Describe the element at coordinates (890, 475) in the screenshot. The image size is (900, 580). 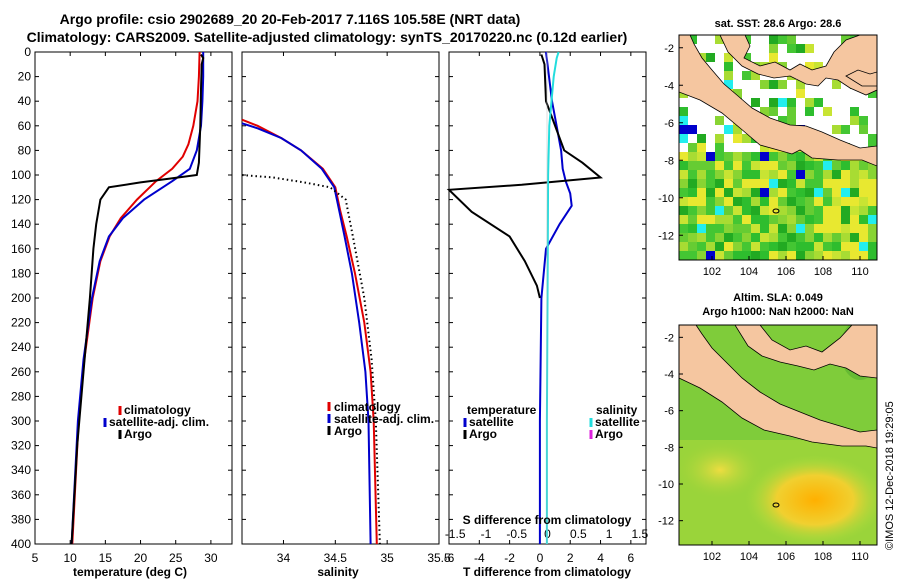
I see `imos-credit: ©IMOS 12-Dec-2018 19:29:05` at that location.